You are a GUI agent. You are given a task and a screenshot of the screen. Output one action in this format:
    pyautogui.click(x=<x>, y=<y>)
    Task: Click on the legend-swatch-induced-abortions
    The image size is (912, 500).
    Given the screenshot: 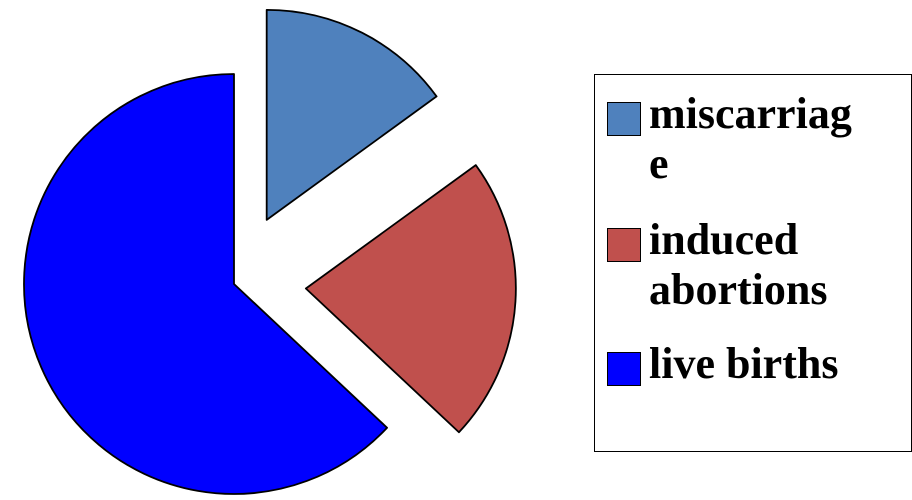 What is the action you would take?
    pyautogui.click(x=624, y=245)
    